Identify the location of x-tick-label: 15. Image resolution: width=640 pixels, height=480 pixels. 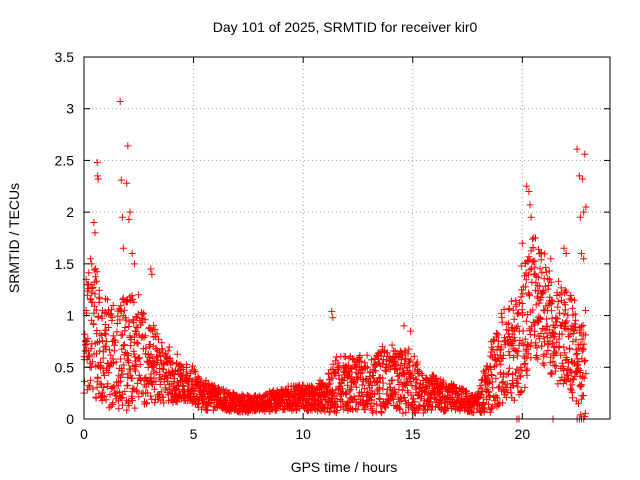
(413, 434).